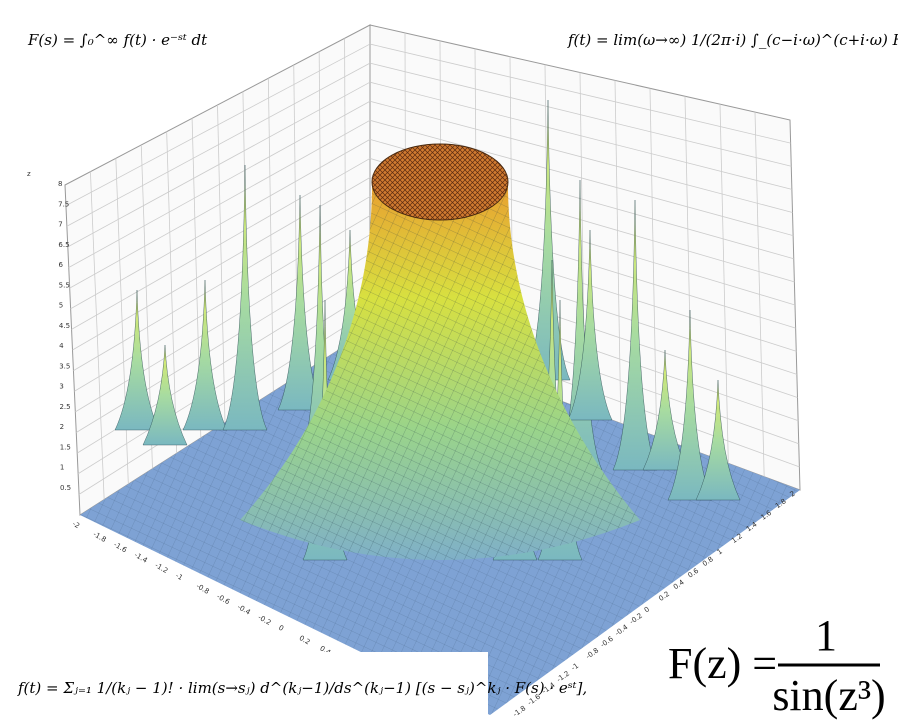  What do you see at coordinates (61, 346) in the screenshot?
I see `tick-label: 4` at bounding box center [61, 346].